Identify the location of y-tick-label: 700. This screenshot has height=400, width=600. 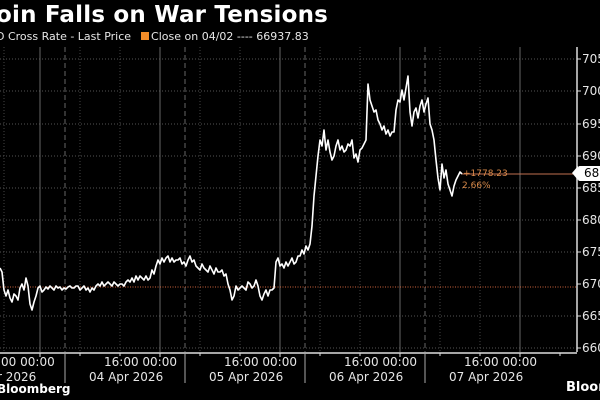
(591, 91).